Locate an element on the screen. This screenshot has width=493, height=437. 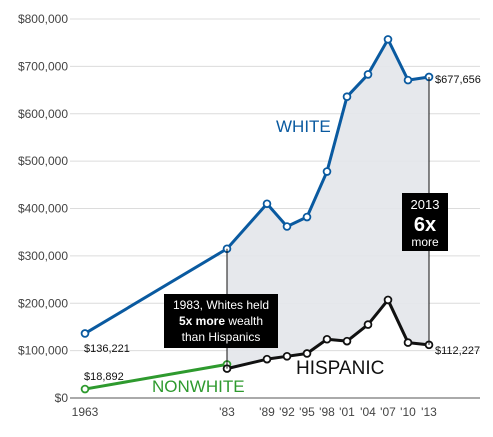
annotation-2013-year: 2013 is located at coordinates (425, 204).